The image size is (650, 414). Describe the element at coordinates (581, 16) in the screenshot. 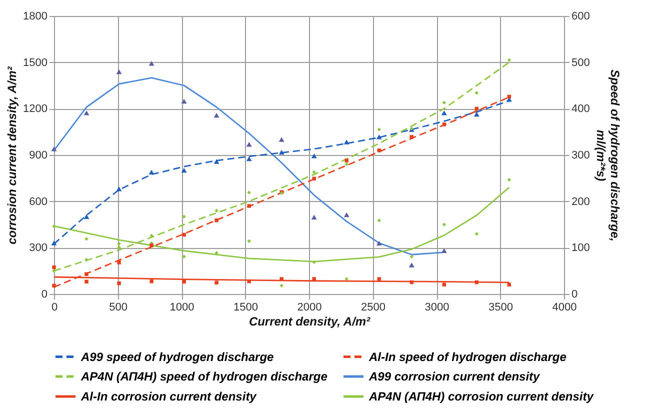

I see `y2-tick-label: 600` at that location.